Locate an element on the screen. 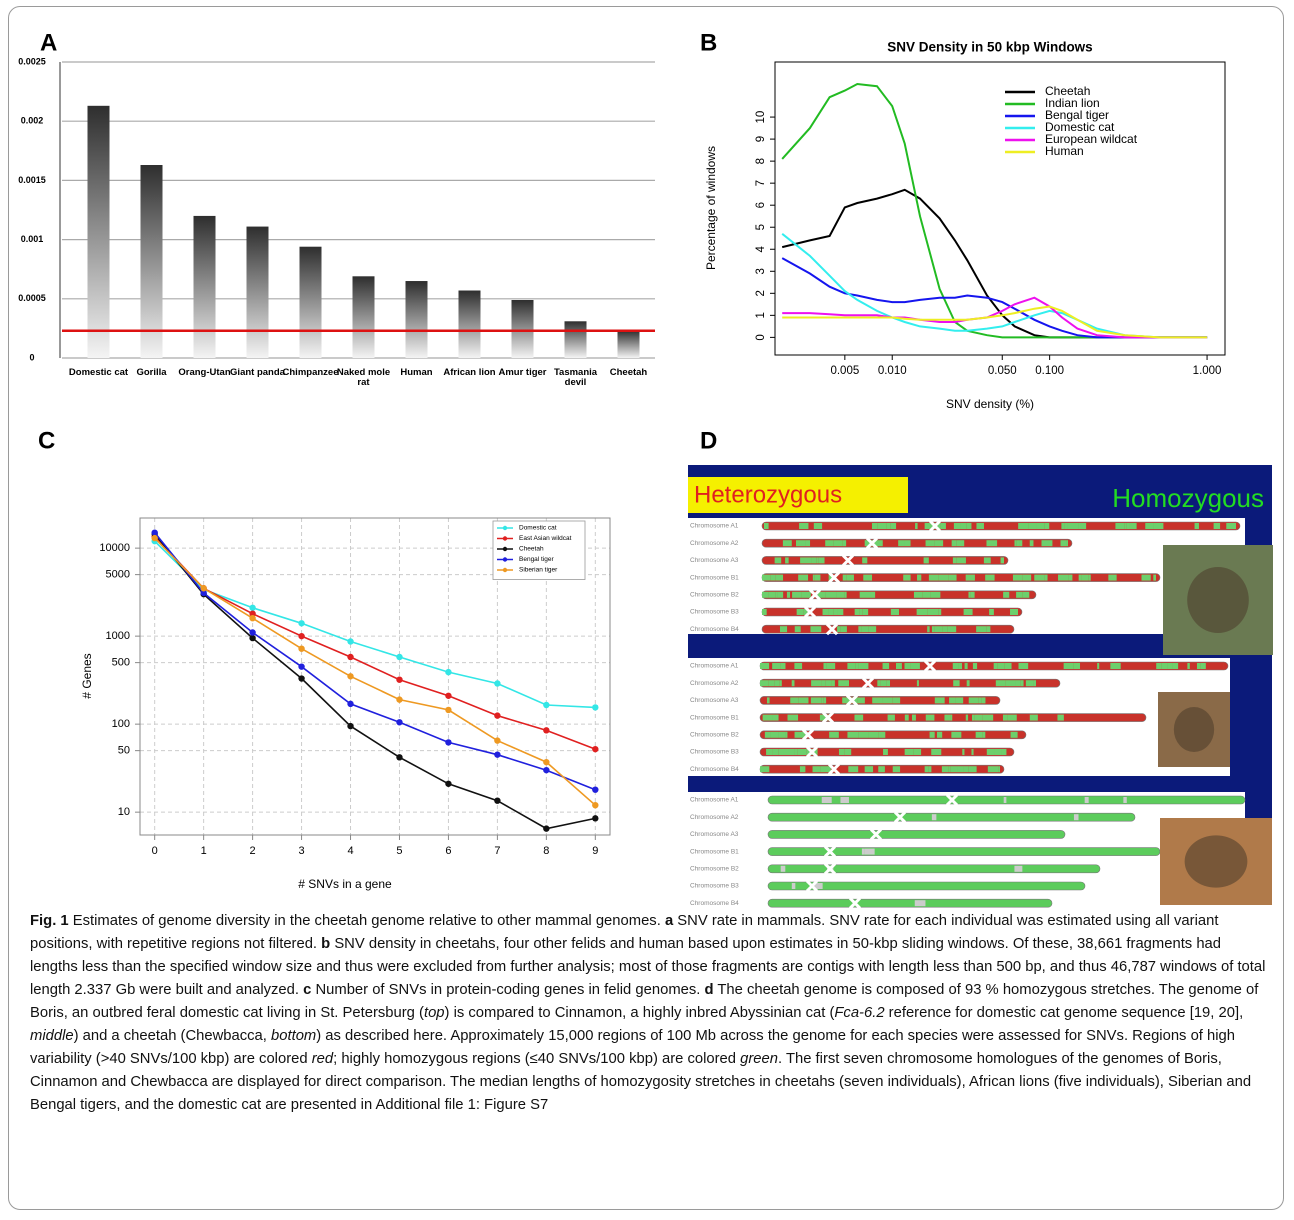 The height and width of the screenshot is (1220, 1294). chromosome-label: Chromosome B1 is located at coordinates (714, 851).